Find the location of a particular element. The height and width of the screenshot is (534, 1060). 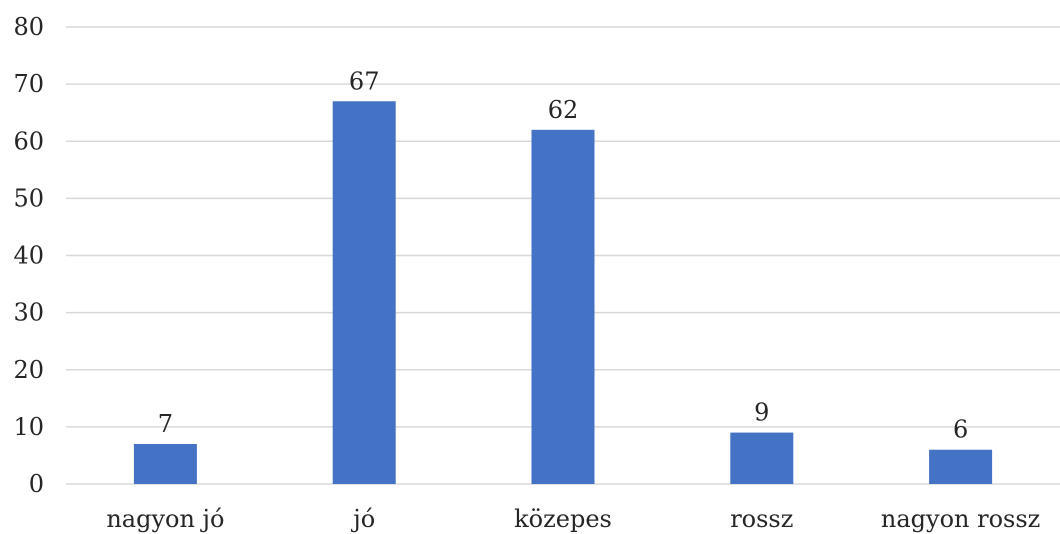

bar-nagyon-rossz is located at coordinates (961, 466).